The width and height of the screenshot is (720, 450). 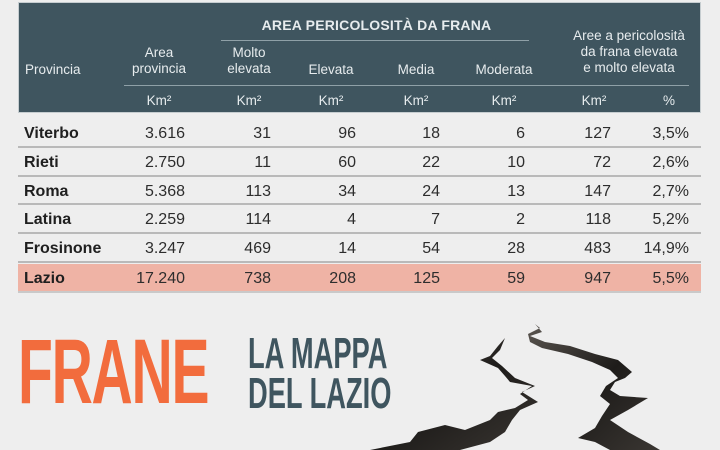 I want to click on table-row: Roma 5.368 113 34 24 13 147 2,7%, so click(x=359, y=191).